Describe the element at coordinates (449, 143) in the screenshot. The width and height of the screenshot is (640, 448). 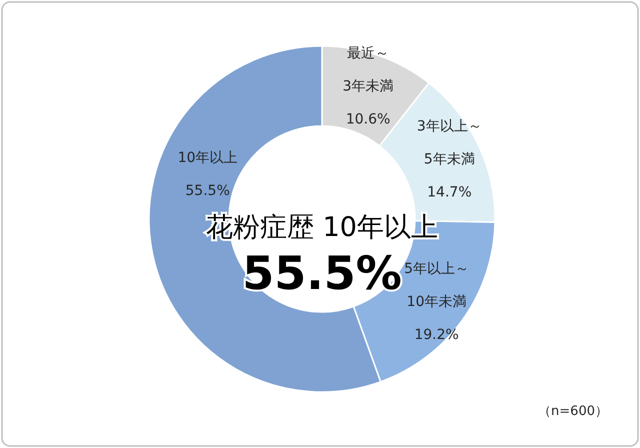
I see `category-label: 3年以上～5年未満` at that location.